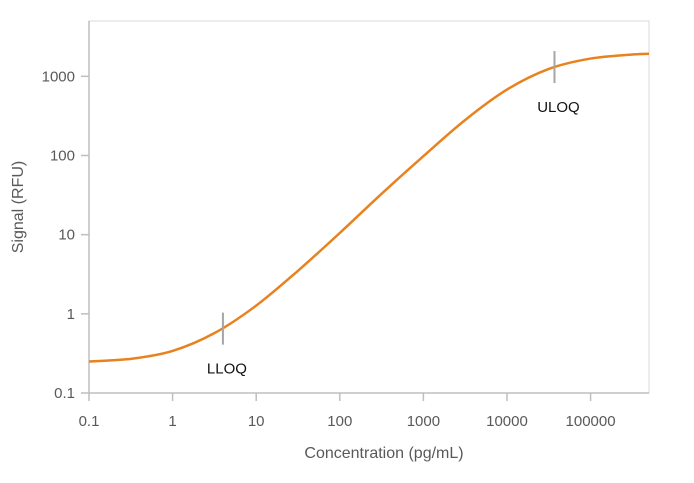  Describe the element at coordinates (71, 314) in the screenshot. I see `y-tick-label: 1` at that location.